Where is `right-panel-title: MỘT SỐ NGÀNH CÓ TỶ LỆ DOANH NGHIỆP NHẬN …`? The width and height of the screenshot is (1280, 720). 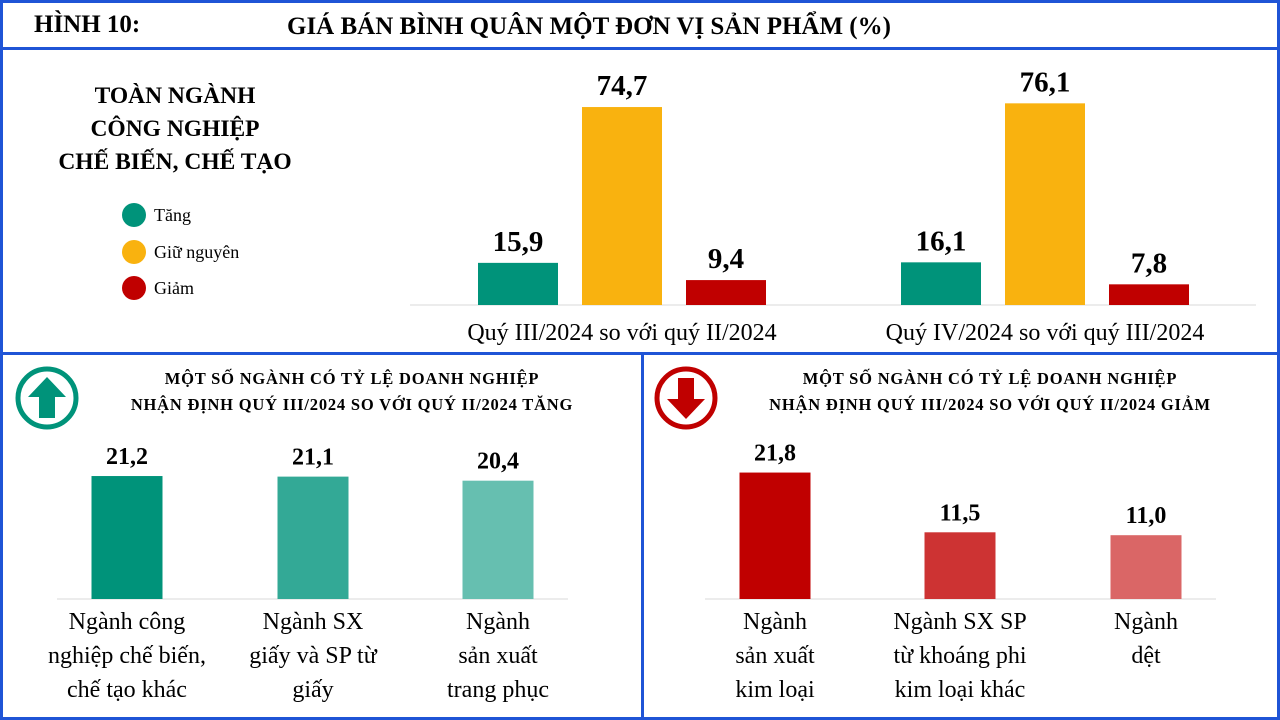 right-panel-title: MỘT SỐ NGÀNH CÓ TỶ LỆ DOANH NGHIỆP NHẬN … is located at coordinates (990, 392).